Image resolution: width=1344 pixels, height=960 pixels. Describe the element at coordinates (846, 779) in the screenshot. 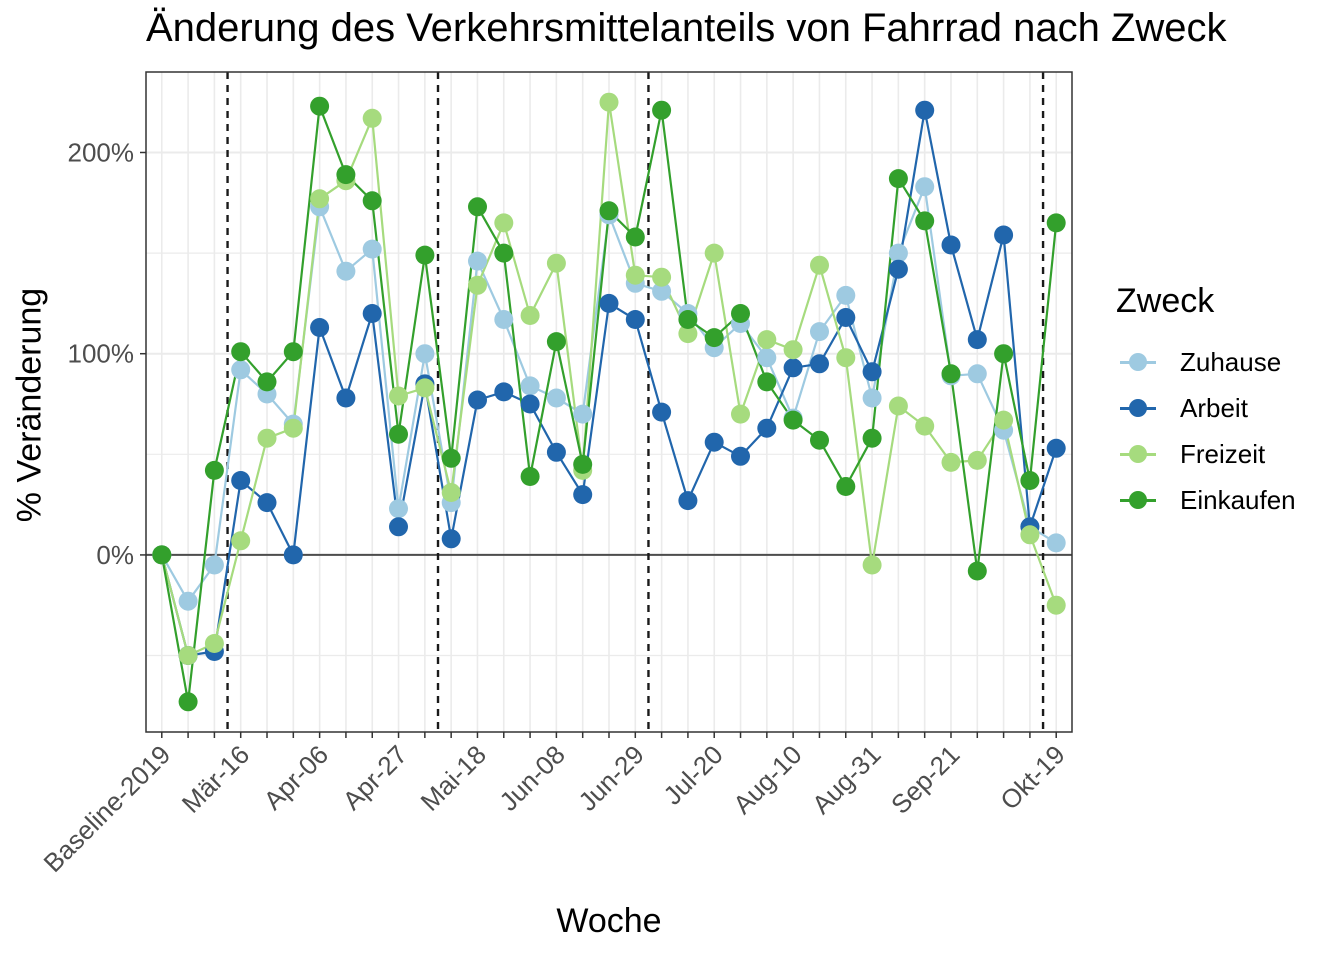

I see `x-tick-label: Aug-31` at that location.